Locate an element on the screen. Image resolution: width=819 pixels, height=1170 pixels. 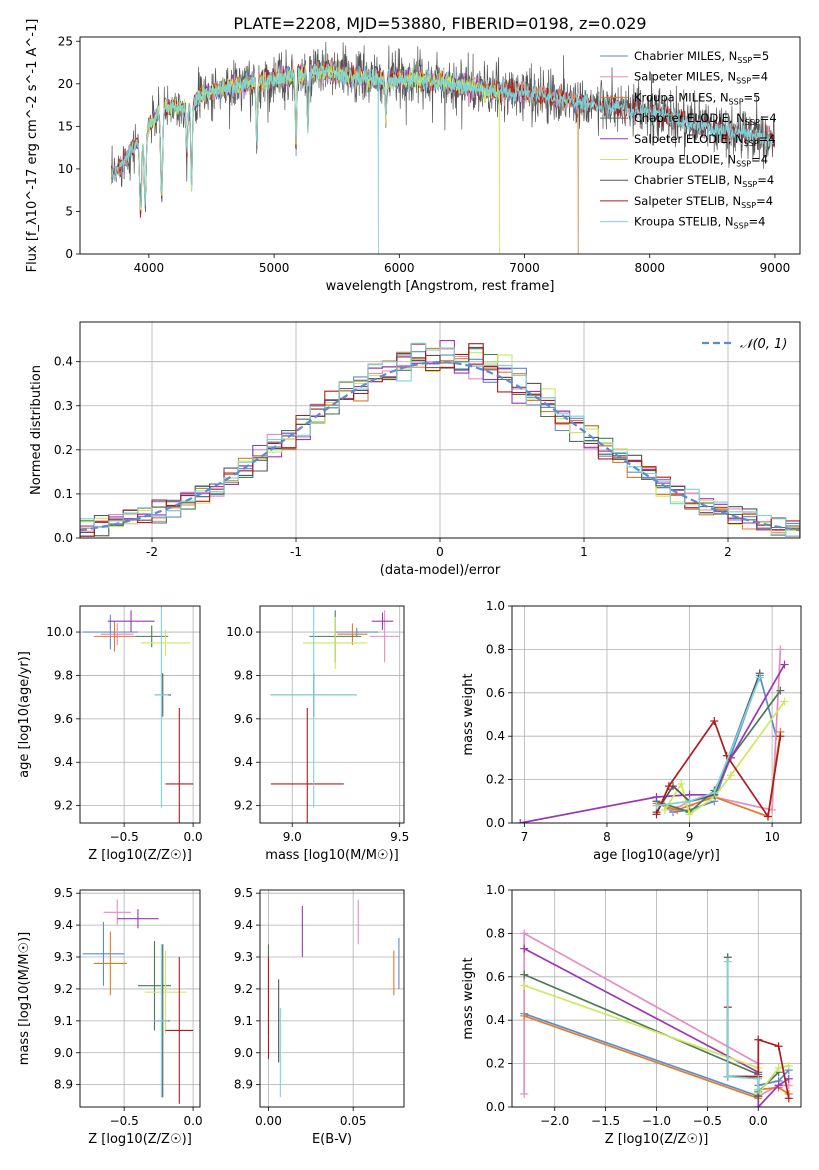
spectrum-xtick-label: 7000 is located at coordinates (524, 268).